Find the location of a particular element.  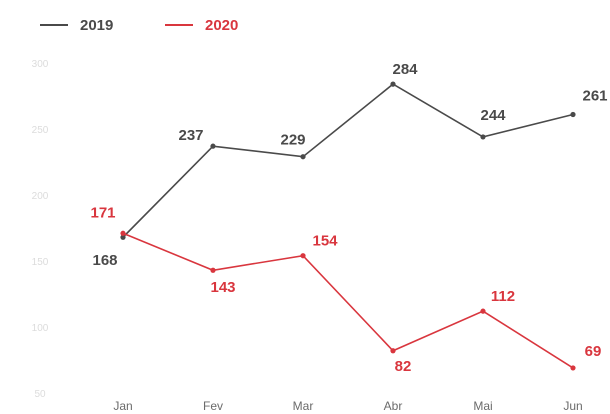

data-label-2020: 69 is located at coordinates (593, 351).